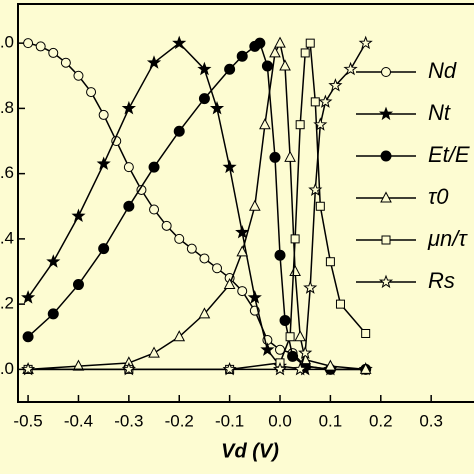  Describe the element at coordinates (280, 420) in the screenshot. I see `x-tick-label: 0.0` at that location.